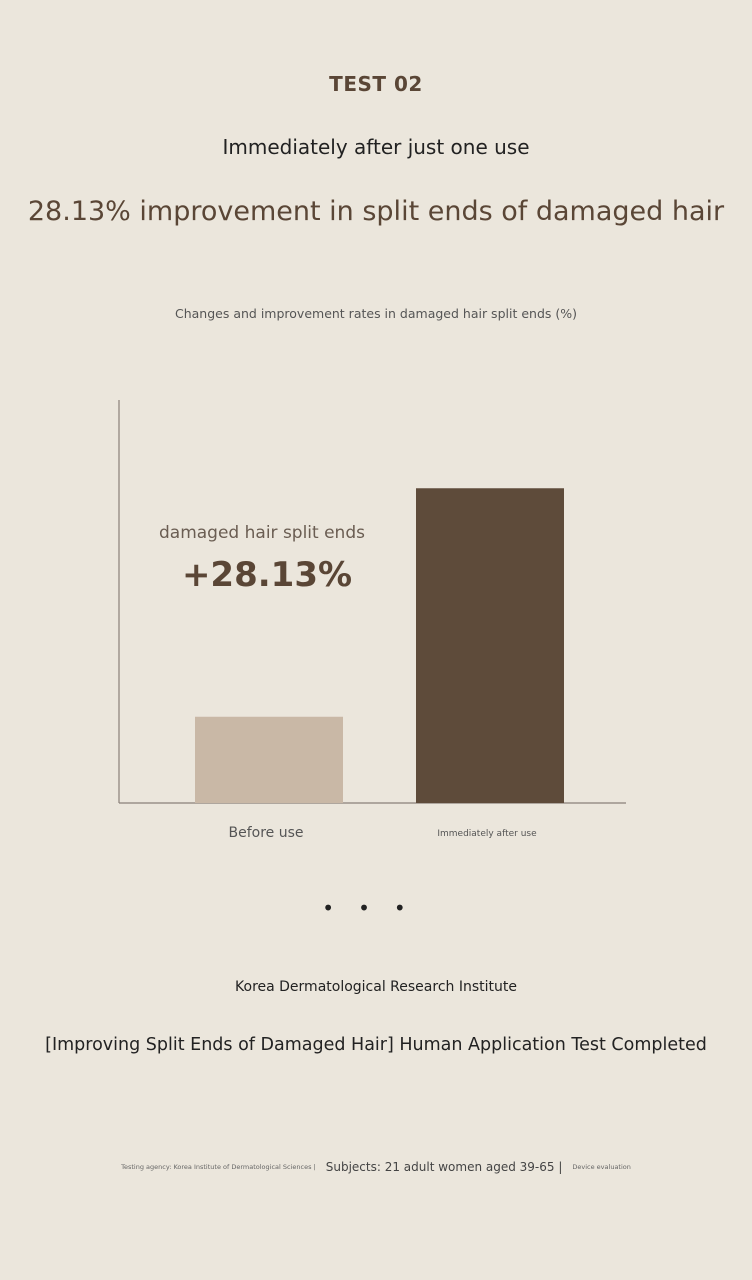  What do you see at coordinates (267, 575) in the screenshot?
I see `annotation-value: +28.13%` at bounding box center [267, 575].